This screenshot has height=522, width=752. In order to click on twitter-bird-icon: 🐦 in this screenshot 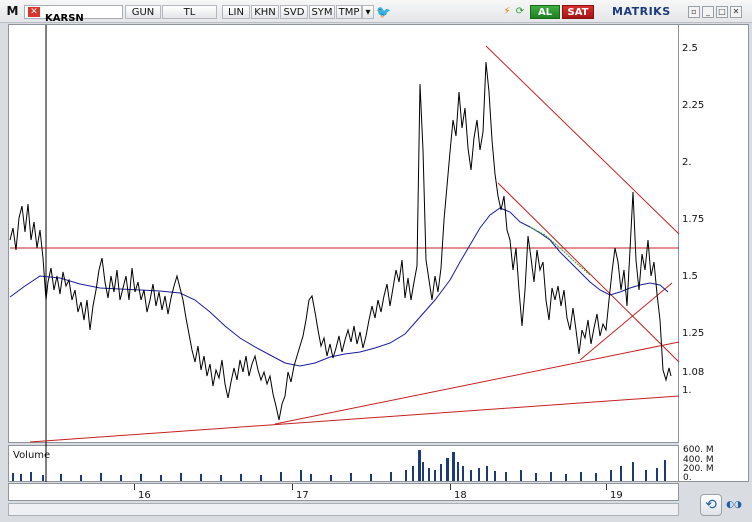, I will do `click(383, 12)`.